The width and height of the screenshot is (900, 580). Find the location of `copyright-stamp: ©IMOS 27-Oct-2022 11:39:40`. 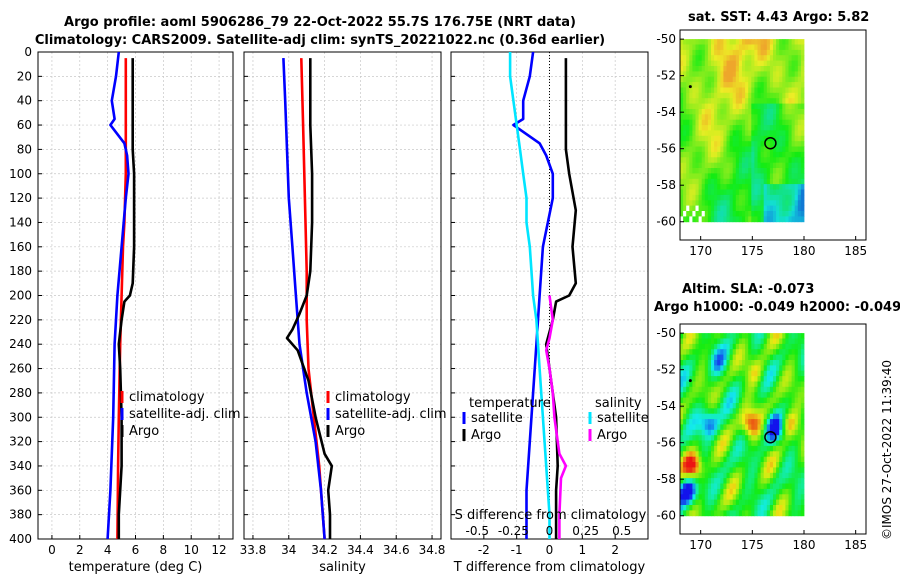

copyright-stamp: ©IMOS 27-Oct-2022 11:39:40 is located at coordinates (887, 449).